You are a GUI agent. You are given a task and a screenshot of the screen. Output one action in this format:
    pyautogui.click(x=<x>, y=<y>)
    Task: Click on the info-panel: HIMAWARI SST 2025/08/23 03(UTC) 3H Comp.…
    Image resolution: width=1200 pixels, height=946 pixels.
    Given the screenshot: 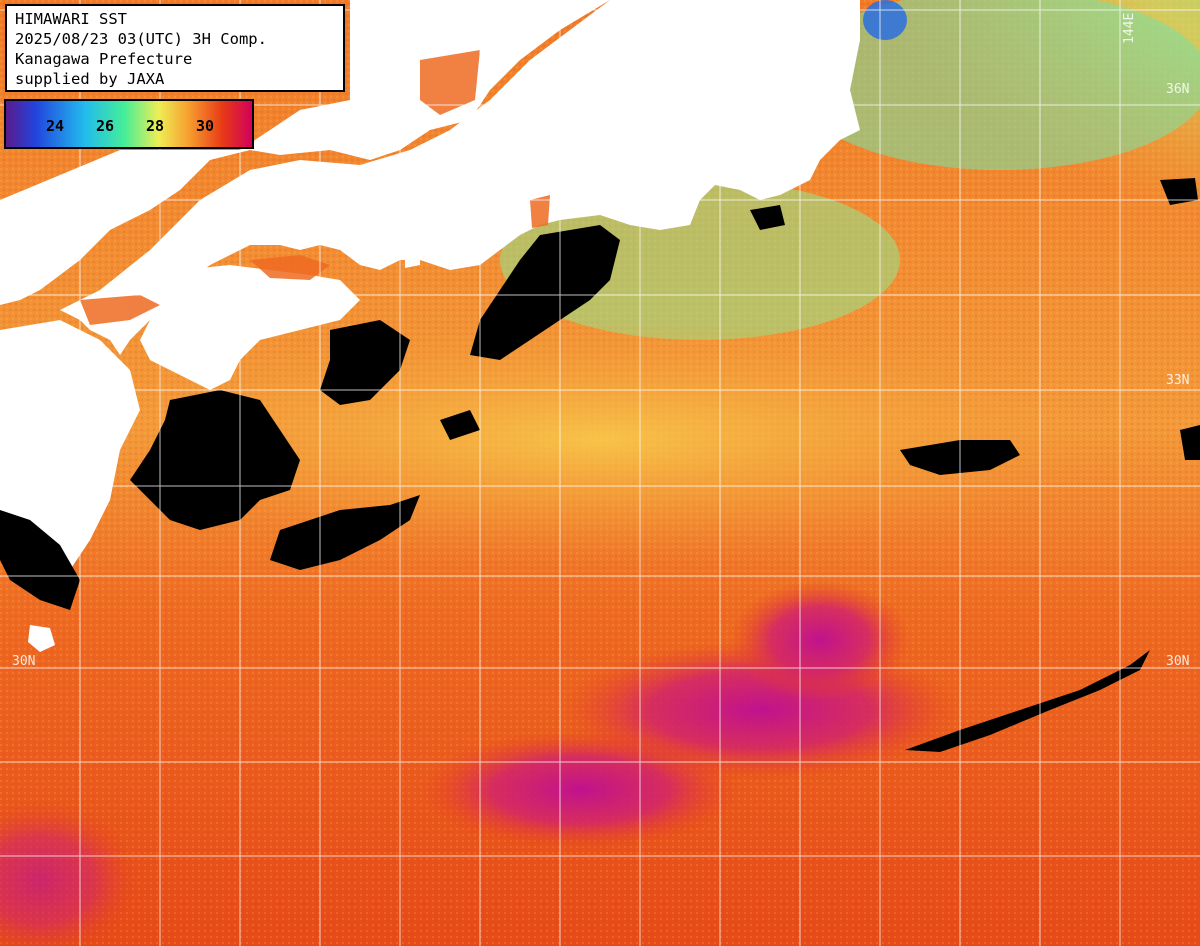 What is the action you would take?
    pyautogui.click(x=175, y=48)
    